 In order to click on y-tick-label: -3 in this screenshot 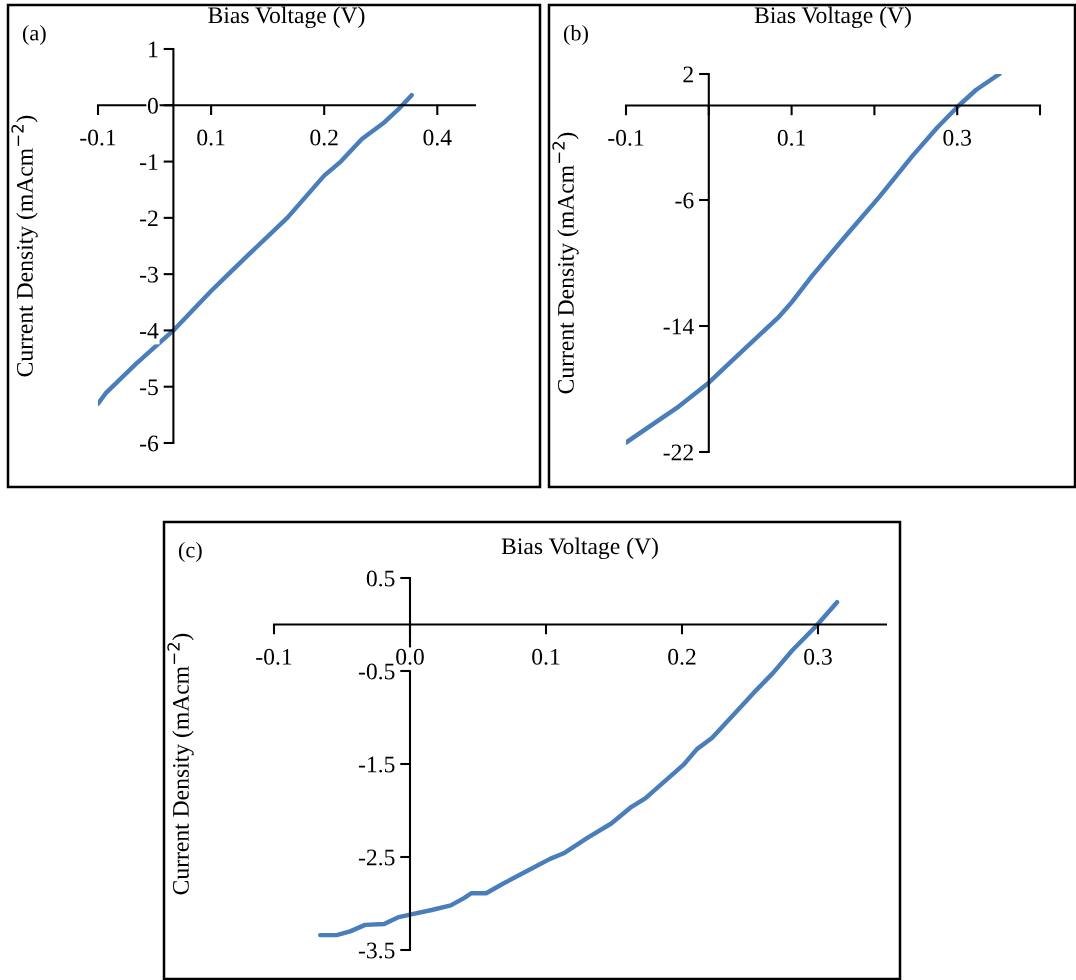, I will do `click(149, 274)`.